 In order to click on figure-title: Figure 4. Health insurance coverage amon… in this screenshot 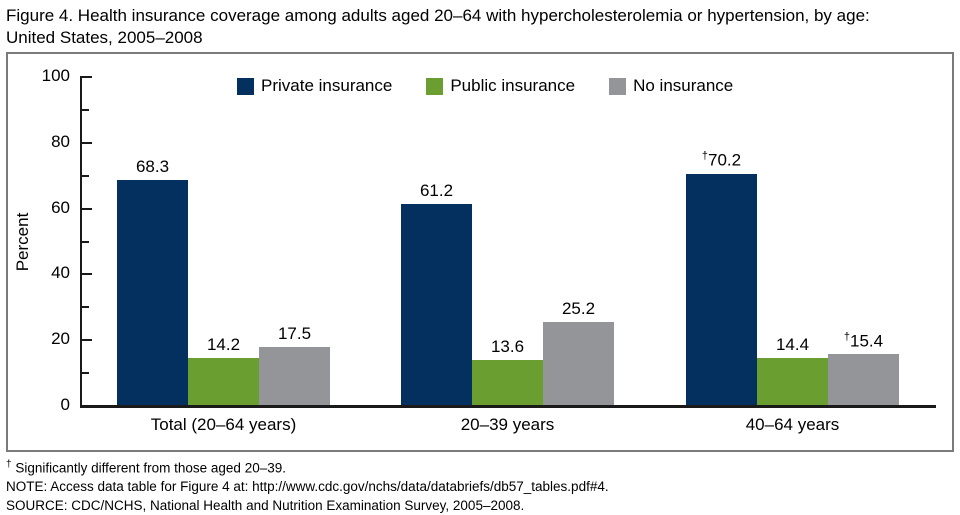, I will do `click(480, 27)`.